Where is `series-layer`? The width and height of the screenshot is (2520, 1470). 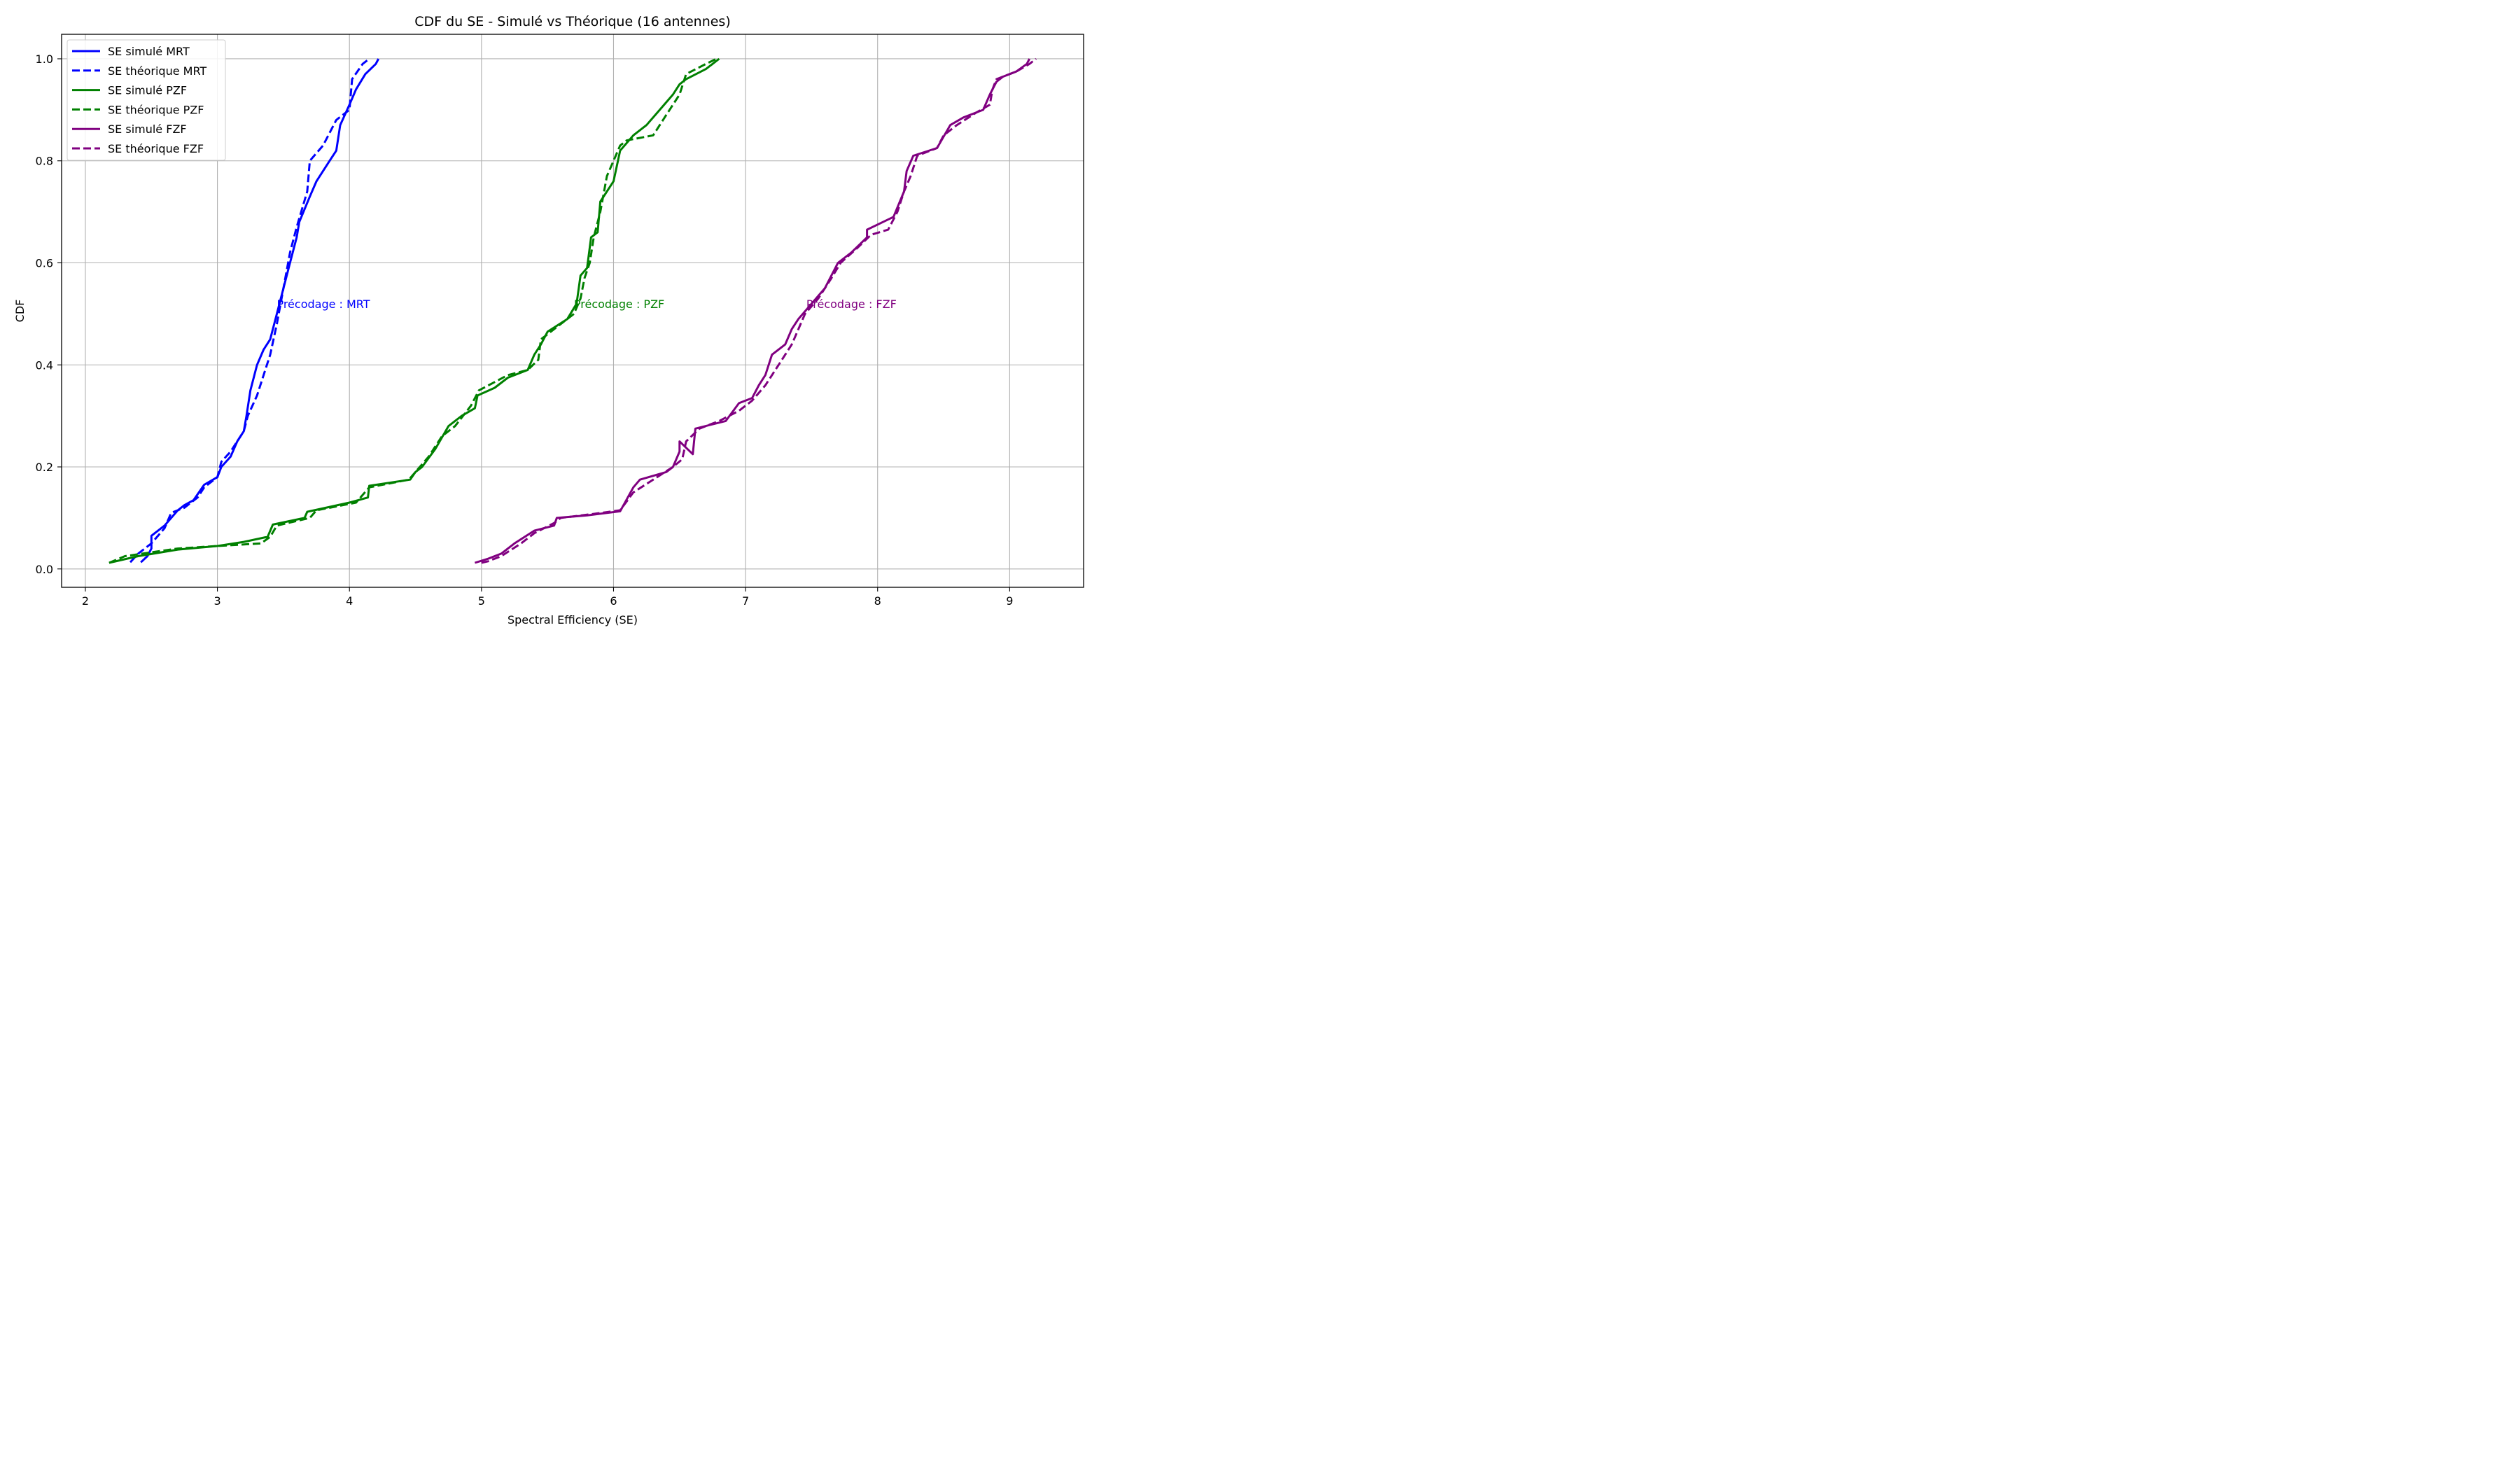
series-layer is located at coordinates (572, 310).